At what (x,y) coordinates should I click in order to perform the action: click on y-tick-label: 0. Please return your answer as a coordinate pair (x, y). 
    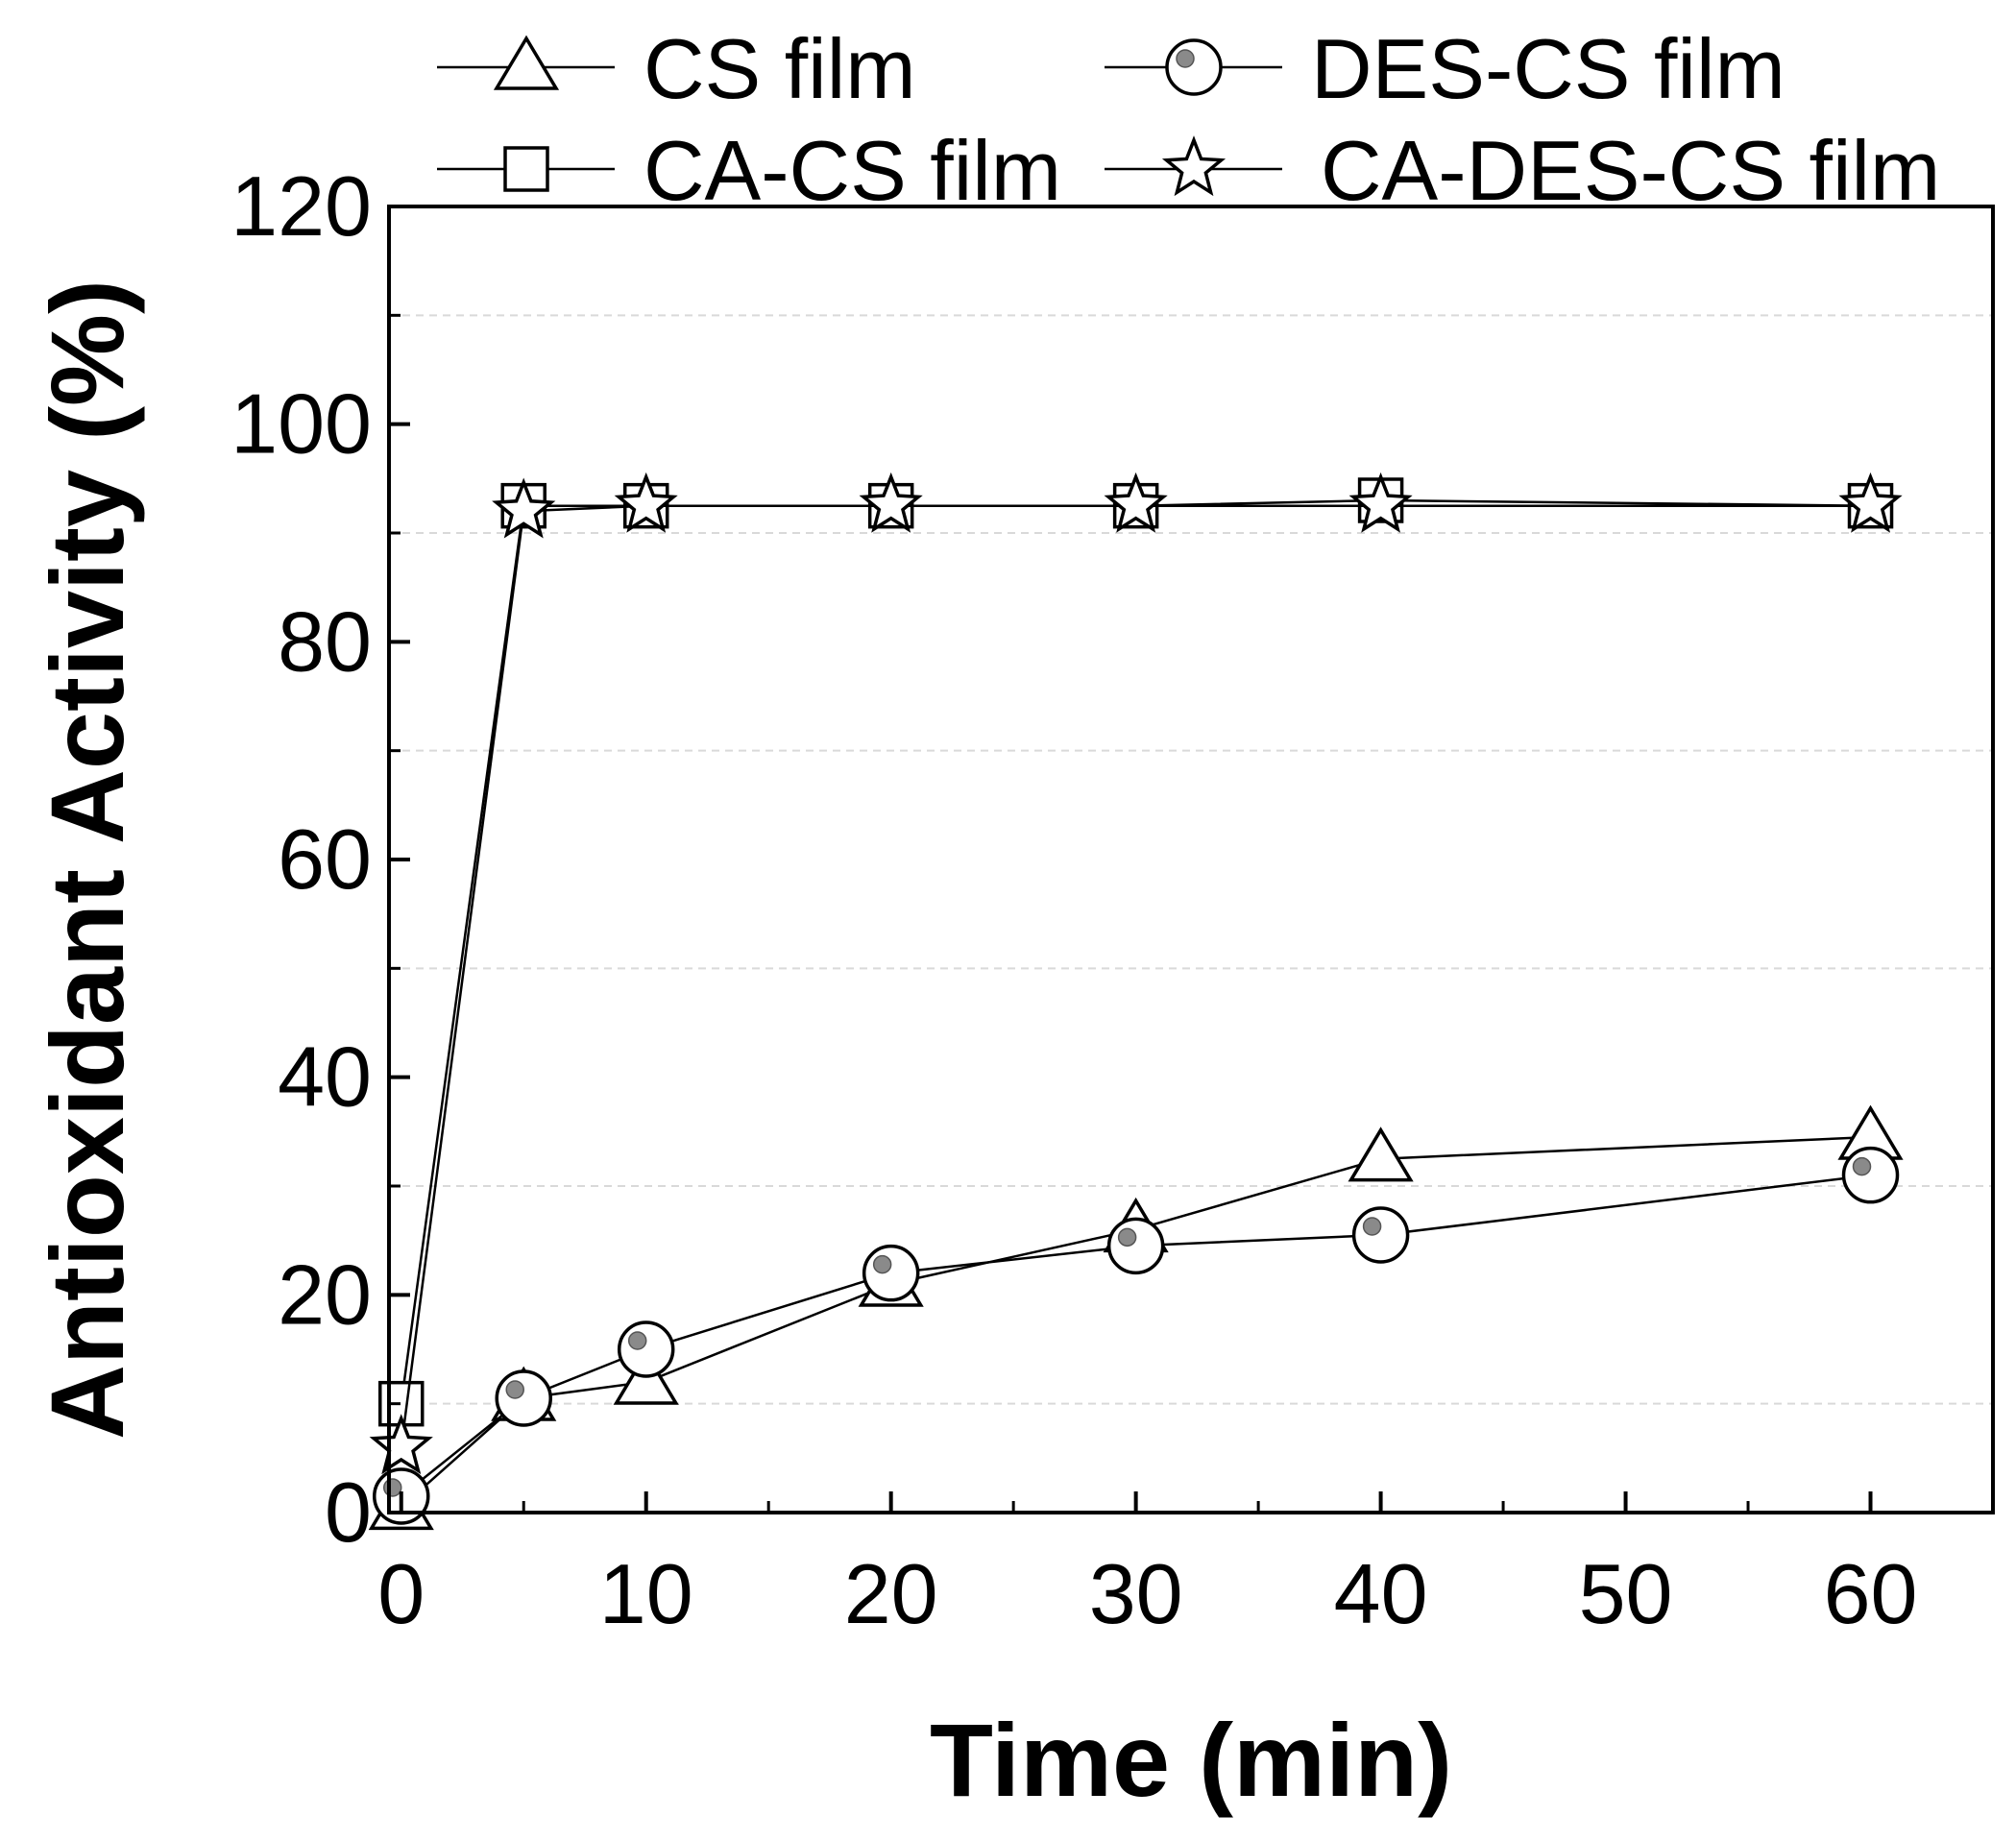
    Looking at the image, I should click on (348, 1512).